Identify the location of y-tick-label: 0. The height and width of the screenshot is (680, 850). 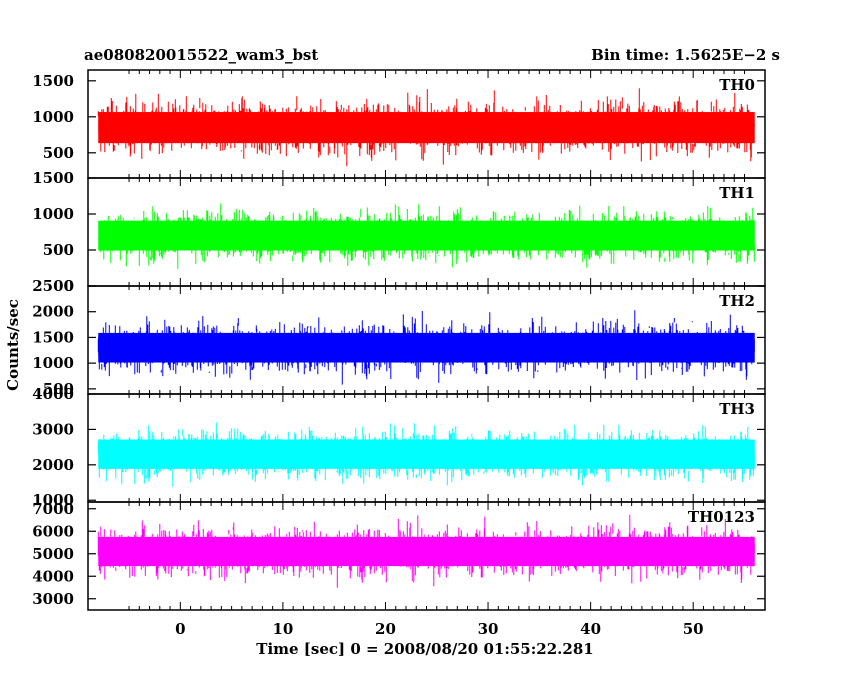
(69, 286).